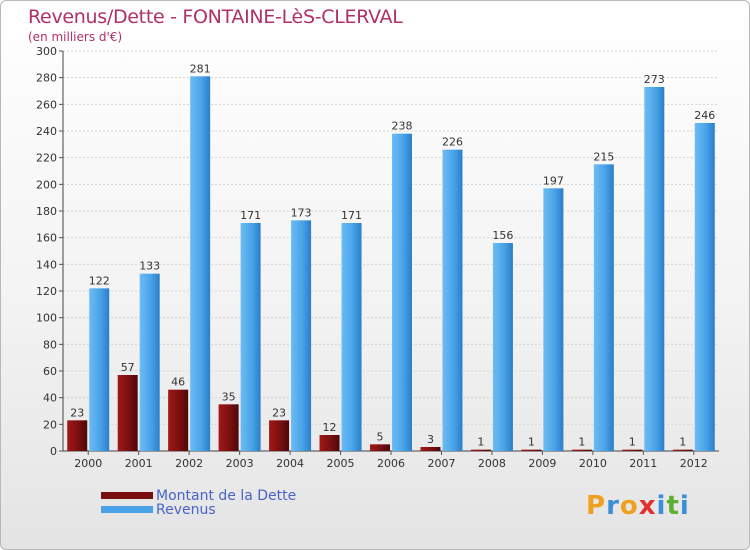 The image size is (750, 550). What do you see at coordinates (88, 463) in the screenshot?
I see `x-tick-label: 2000` at bounding box center [88, 463].